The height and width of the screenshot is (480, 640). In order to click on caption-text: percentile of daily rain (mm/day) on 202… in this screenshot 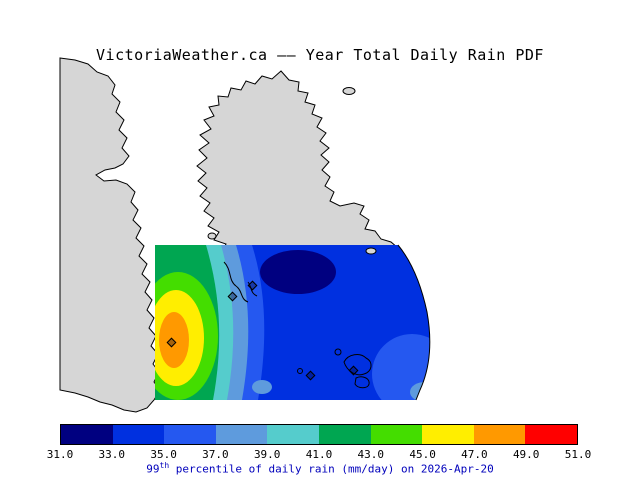, I will do `click(331, 469)`.